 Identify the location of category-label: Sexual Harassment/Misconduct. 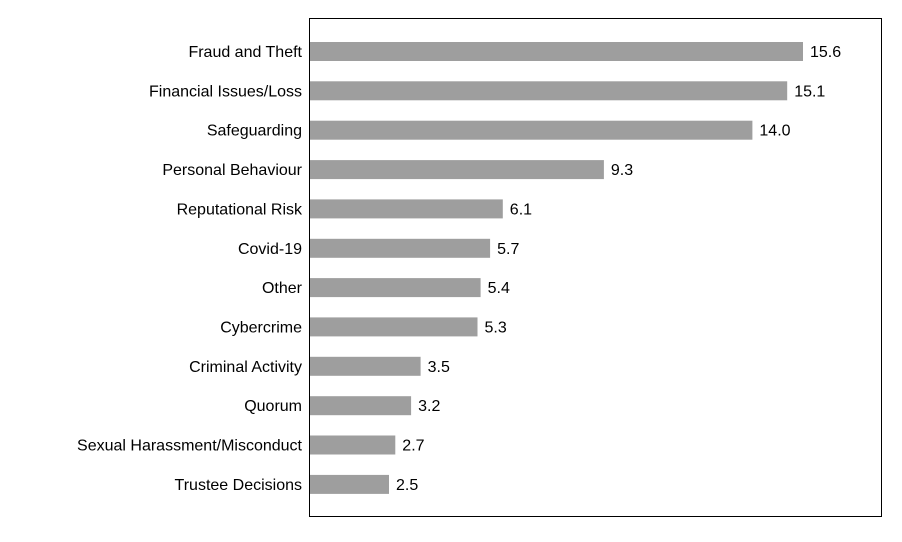
(190, 446).